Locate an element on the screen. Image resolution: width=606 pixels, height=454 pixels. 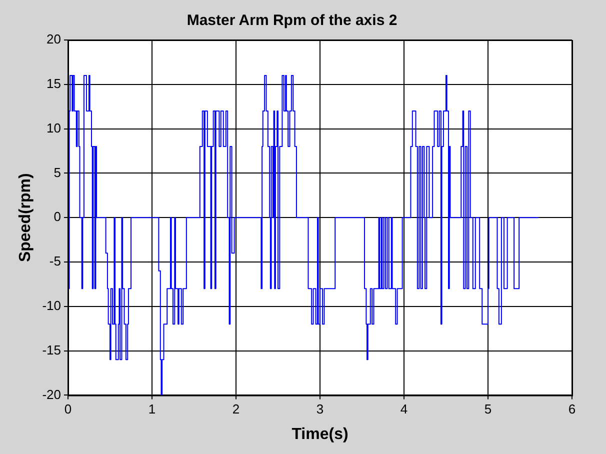
y-tick-label: -20 is located at coordinates (51, 394).